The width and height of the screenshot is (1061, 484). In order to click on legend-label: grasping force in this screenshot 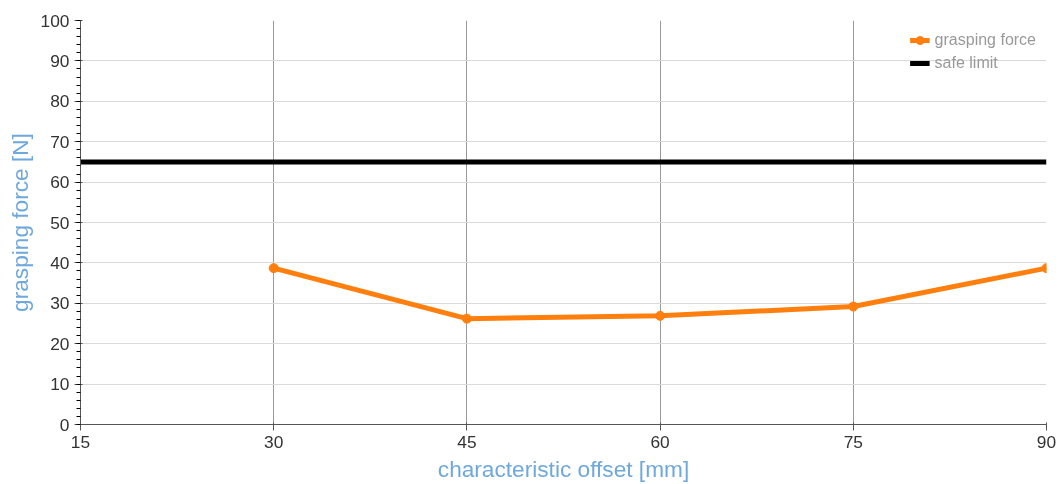, I will do `click(985, 40)`.